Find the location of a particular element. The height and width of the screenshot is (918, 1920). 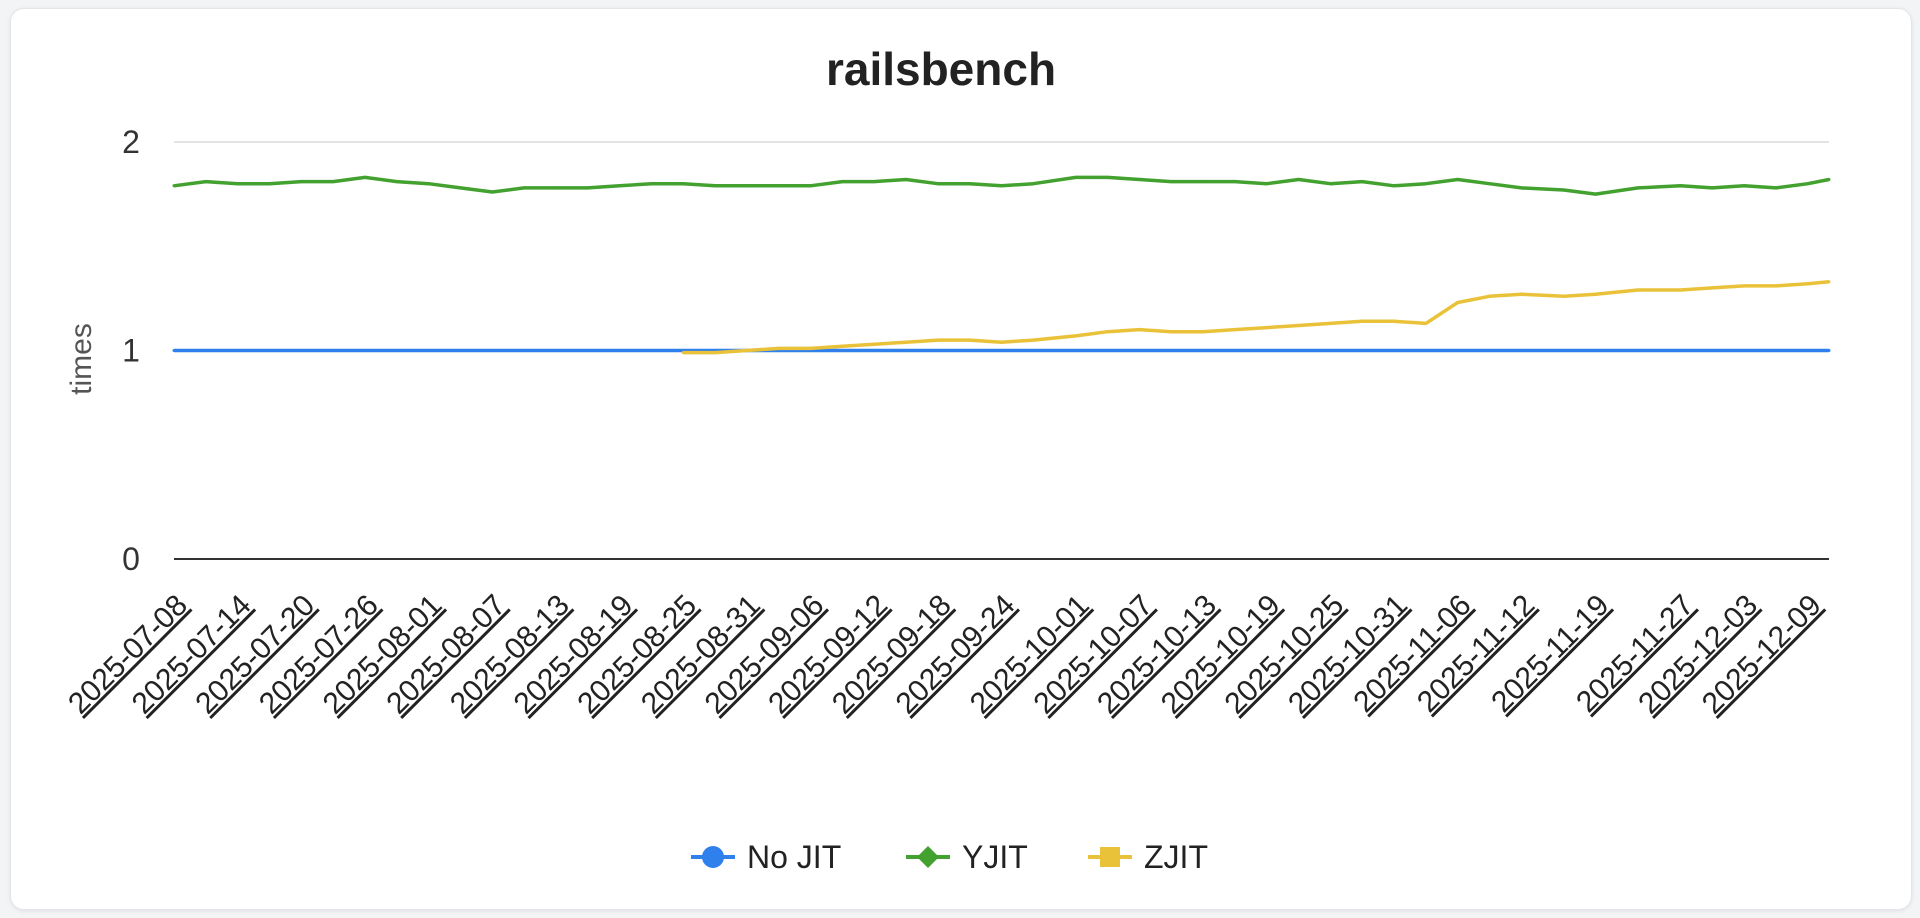

y-tick-label: 1 is located at coordinates (131, 351).